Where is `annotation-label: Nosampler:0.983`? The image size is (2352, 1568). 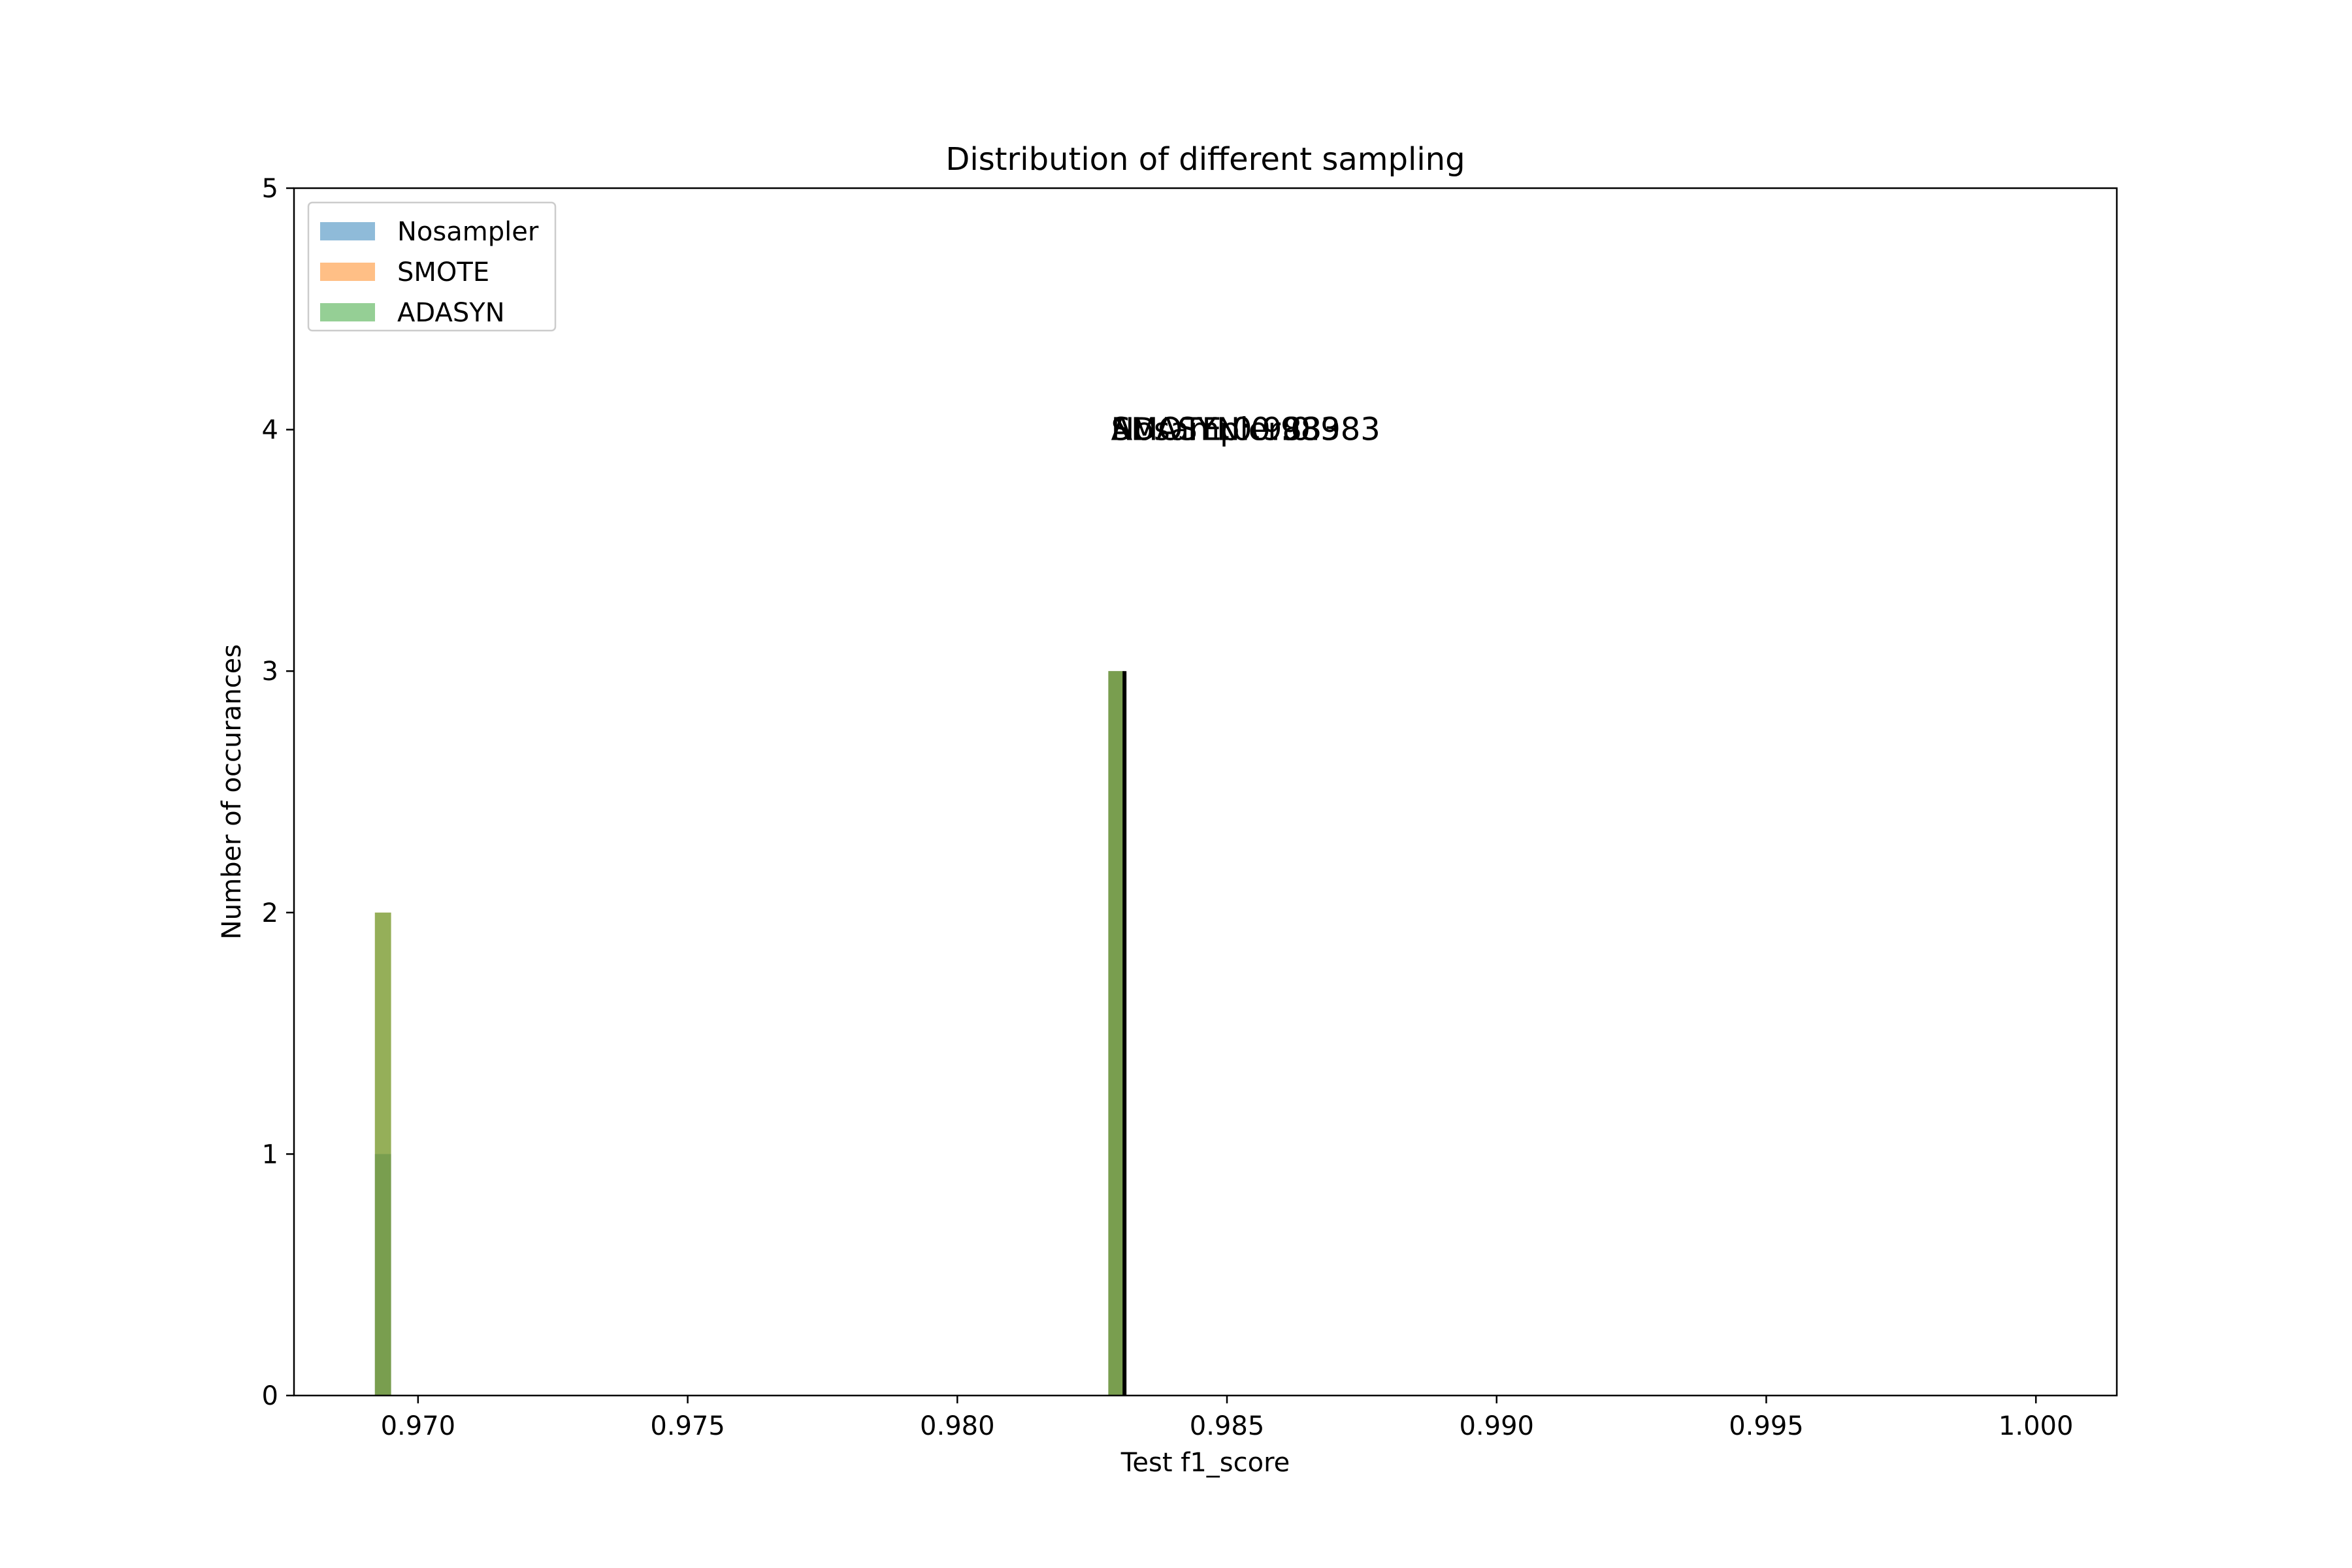
annotation-label: Nosampler:0.983 is located at coordinates (1245, 430).